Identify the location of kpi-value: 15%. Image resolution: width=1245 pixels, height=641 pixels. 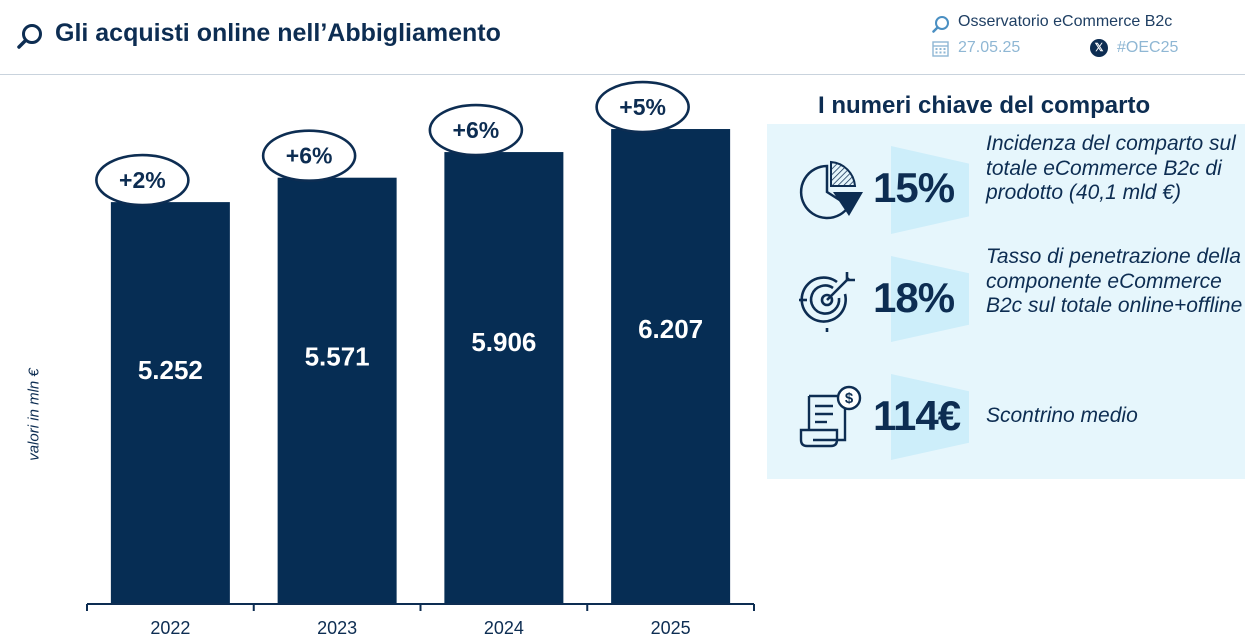
(914, 187).